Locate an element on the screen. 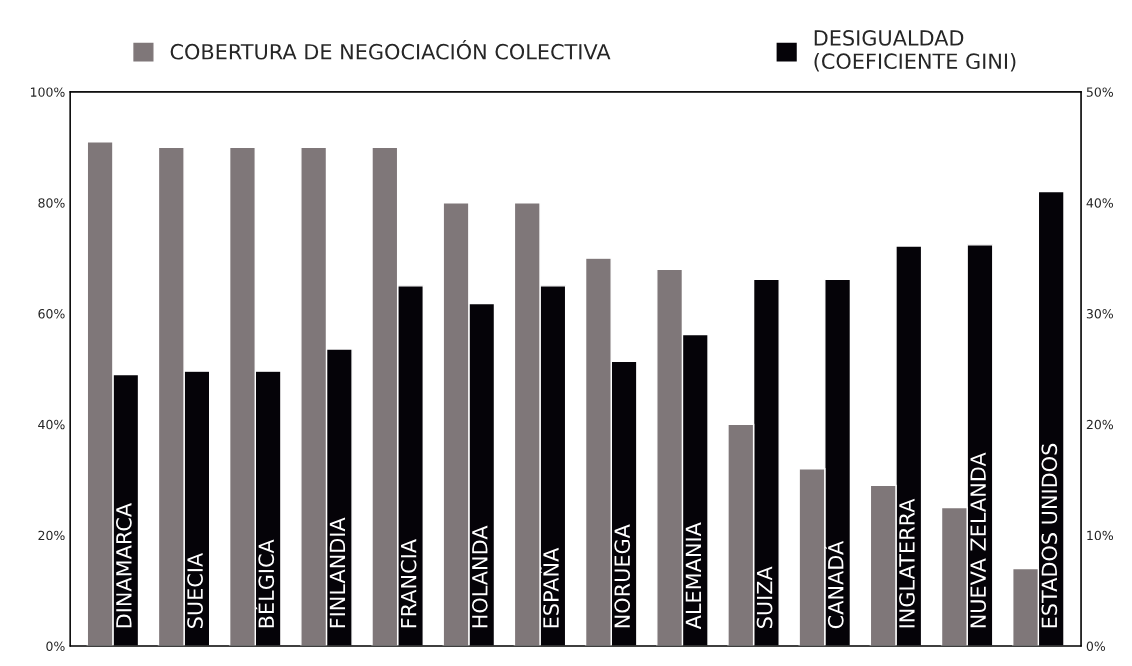 Image resolution: width=1132 pixels, height=666 pixels. x-tick-label: BÉLGICA is located at coordinates (264, 583).